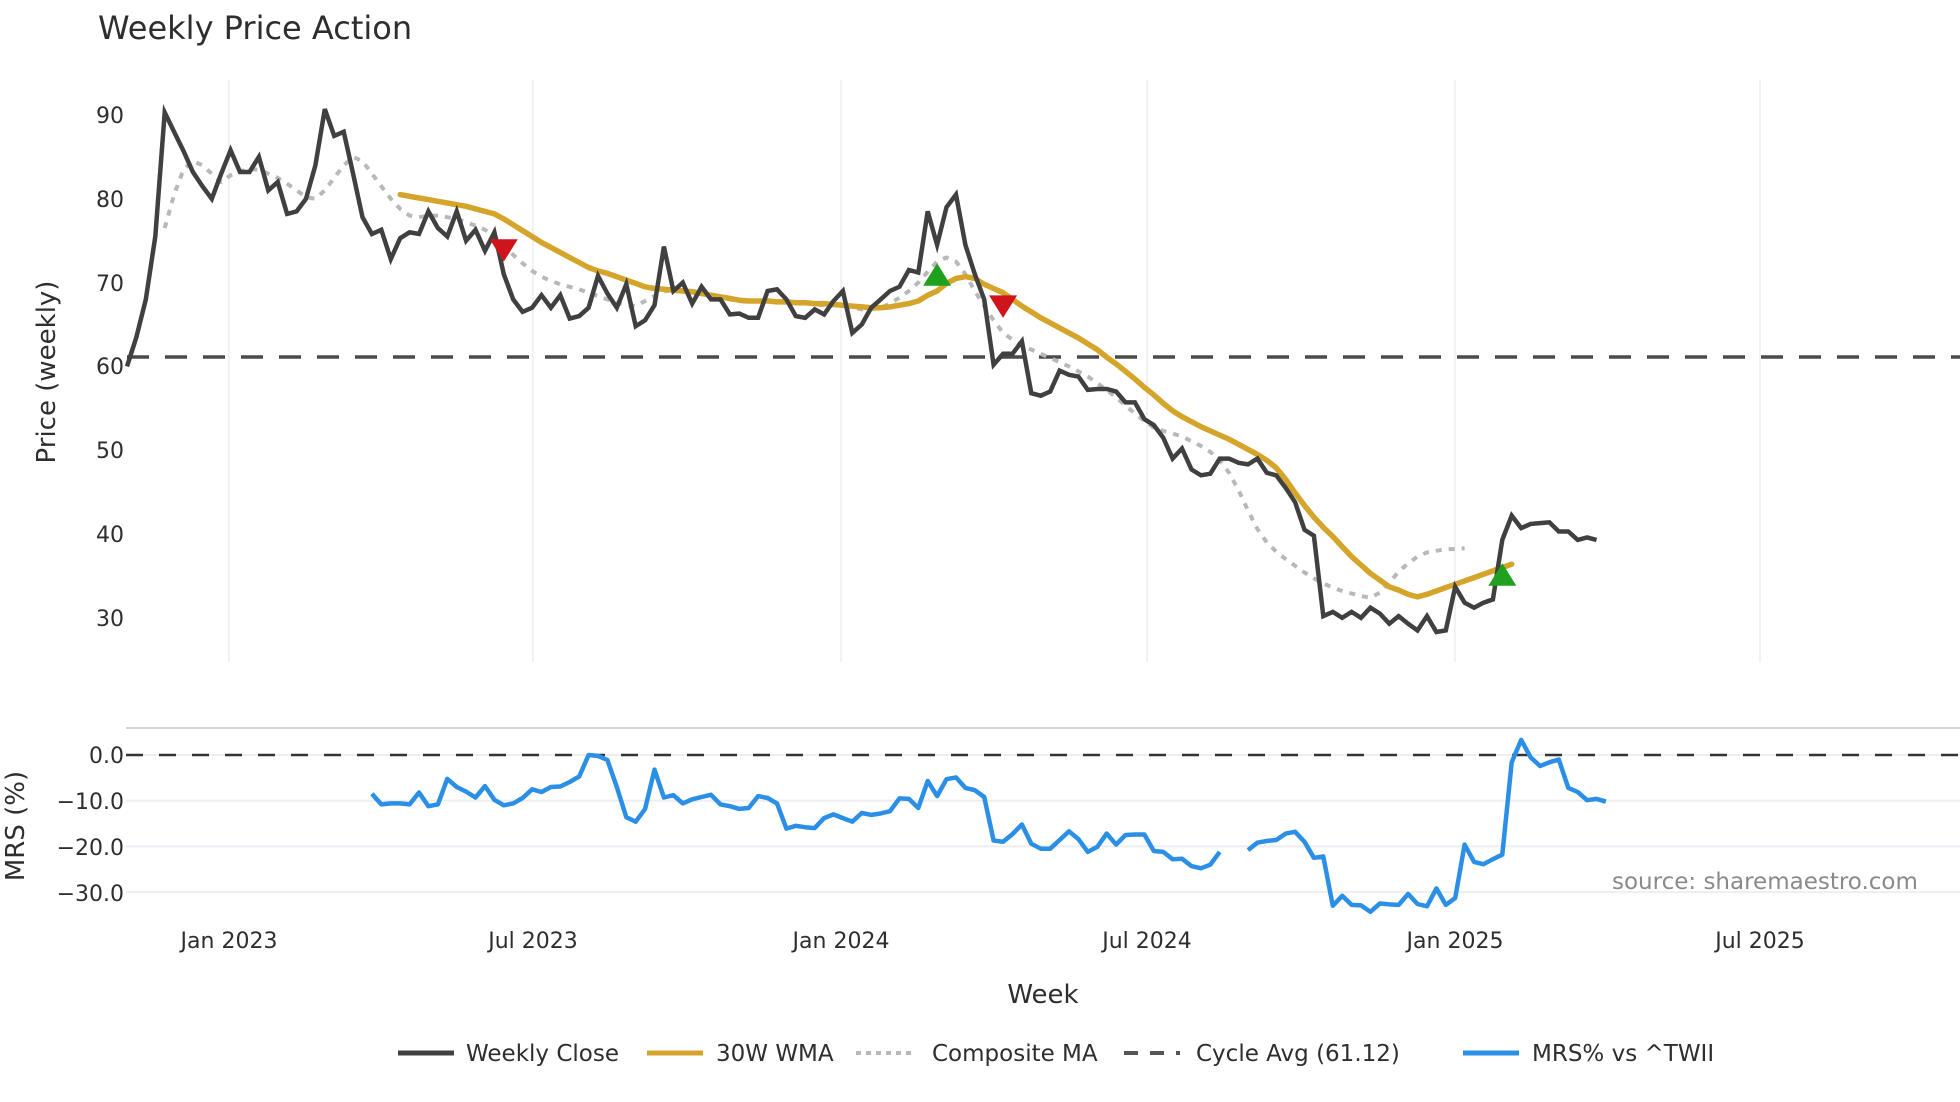 The height and width of the screenshot is (1102, 1960). I want to click on x-axis-label: Week, so click(1042, 995).